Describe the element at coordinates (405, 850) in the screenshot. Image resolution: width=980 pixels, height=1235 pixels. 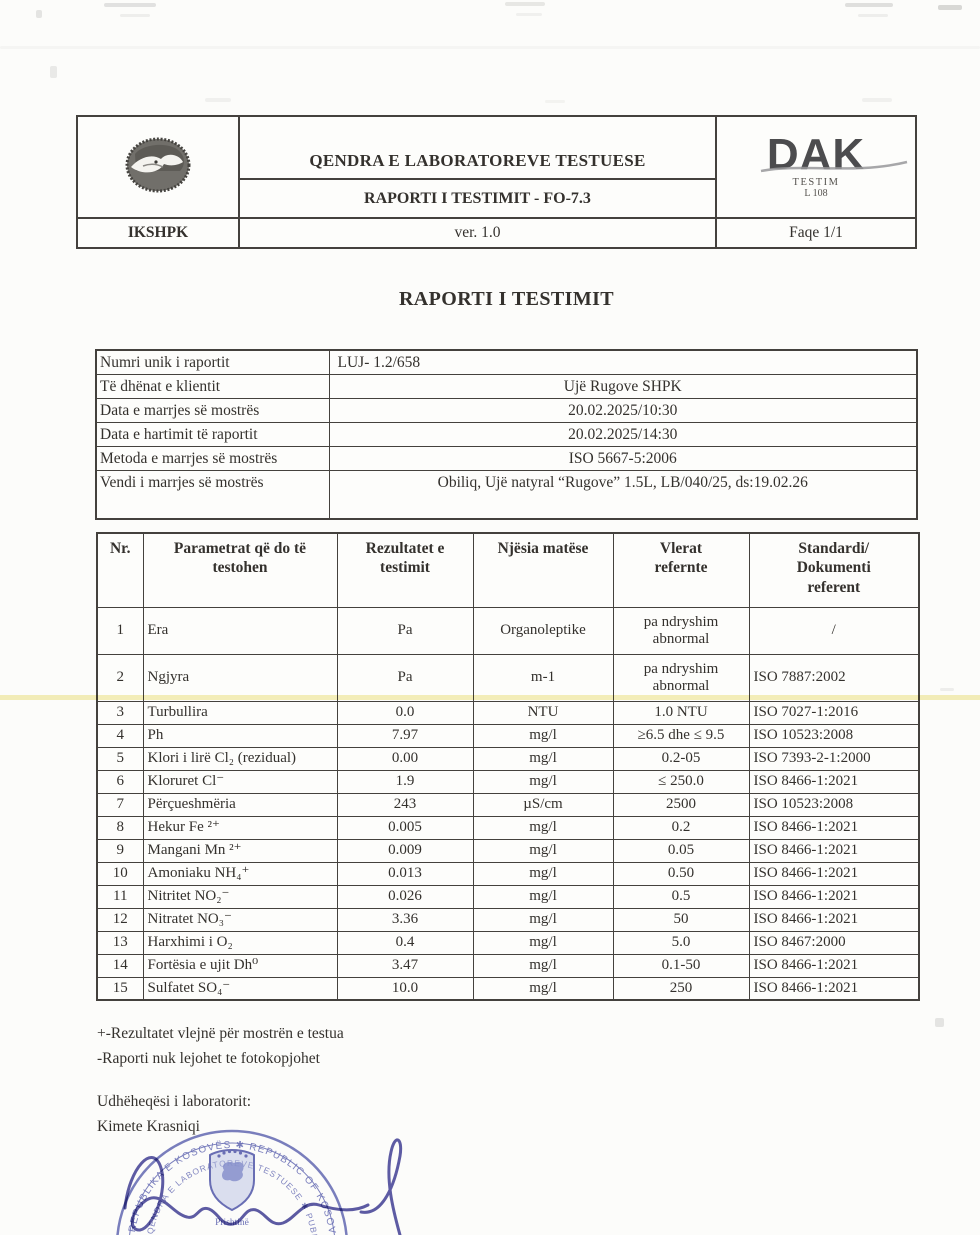
I see `table-cell: 0.009` at that location.